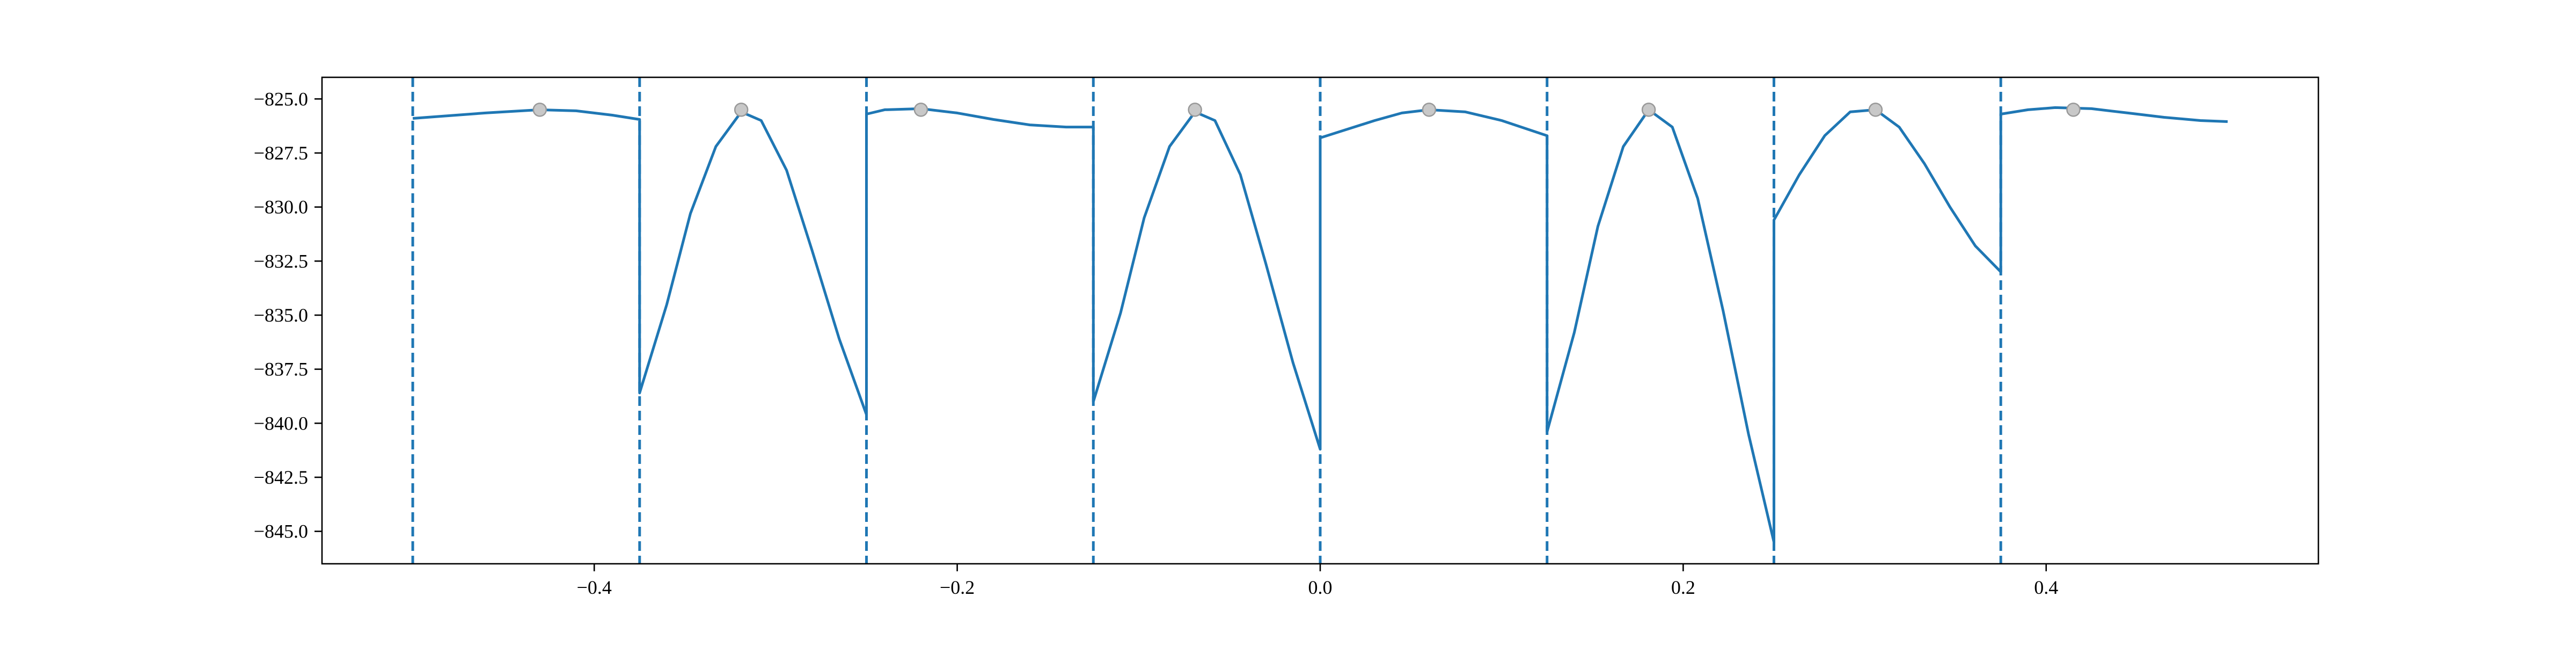 This screenshot has width=2576, height=647. What do you see at coordinates (2046, 587) in the screenshot?
I see `x-tick-label: 0.4` at bounding box center [2046, 587].